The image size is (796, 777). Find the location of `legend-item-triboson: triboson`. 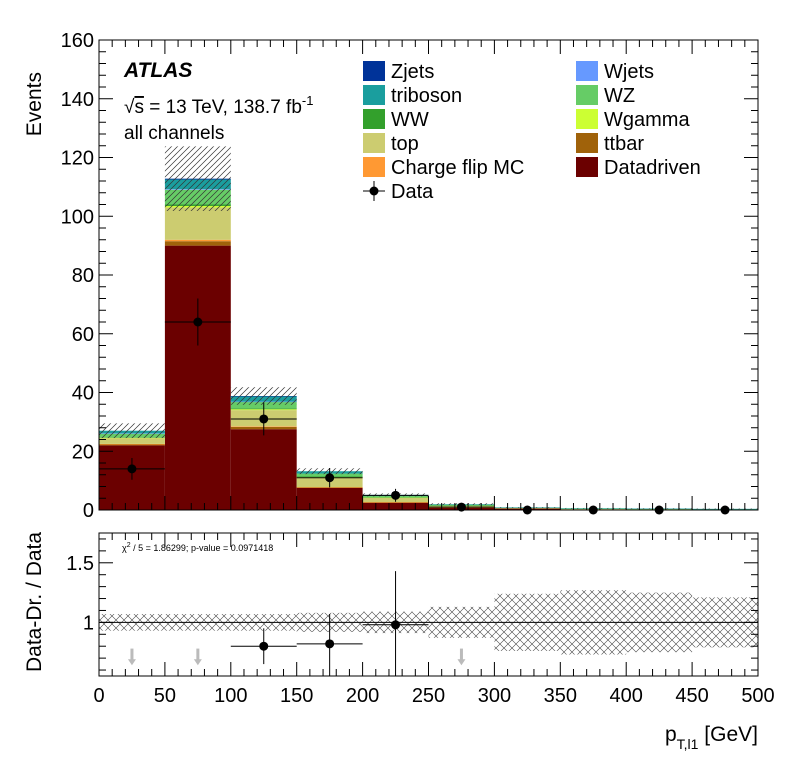

legend-item-triboson: triboson is located at coordinates (412, 96).